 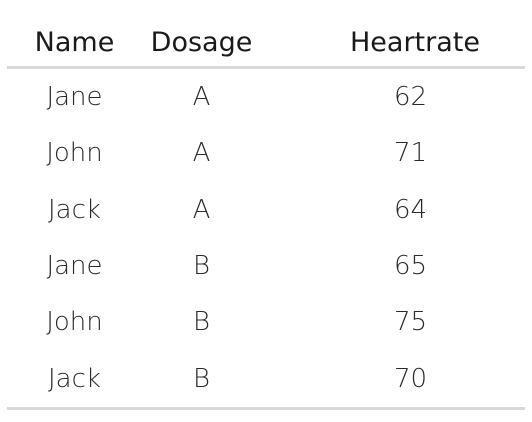 What do you see at coordinates (266, 322) in the screenshot?
I see `table-row: John B 75` at bounding box center [266, 322].